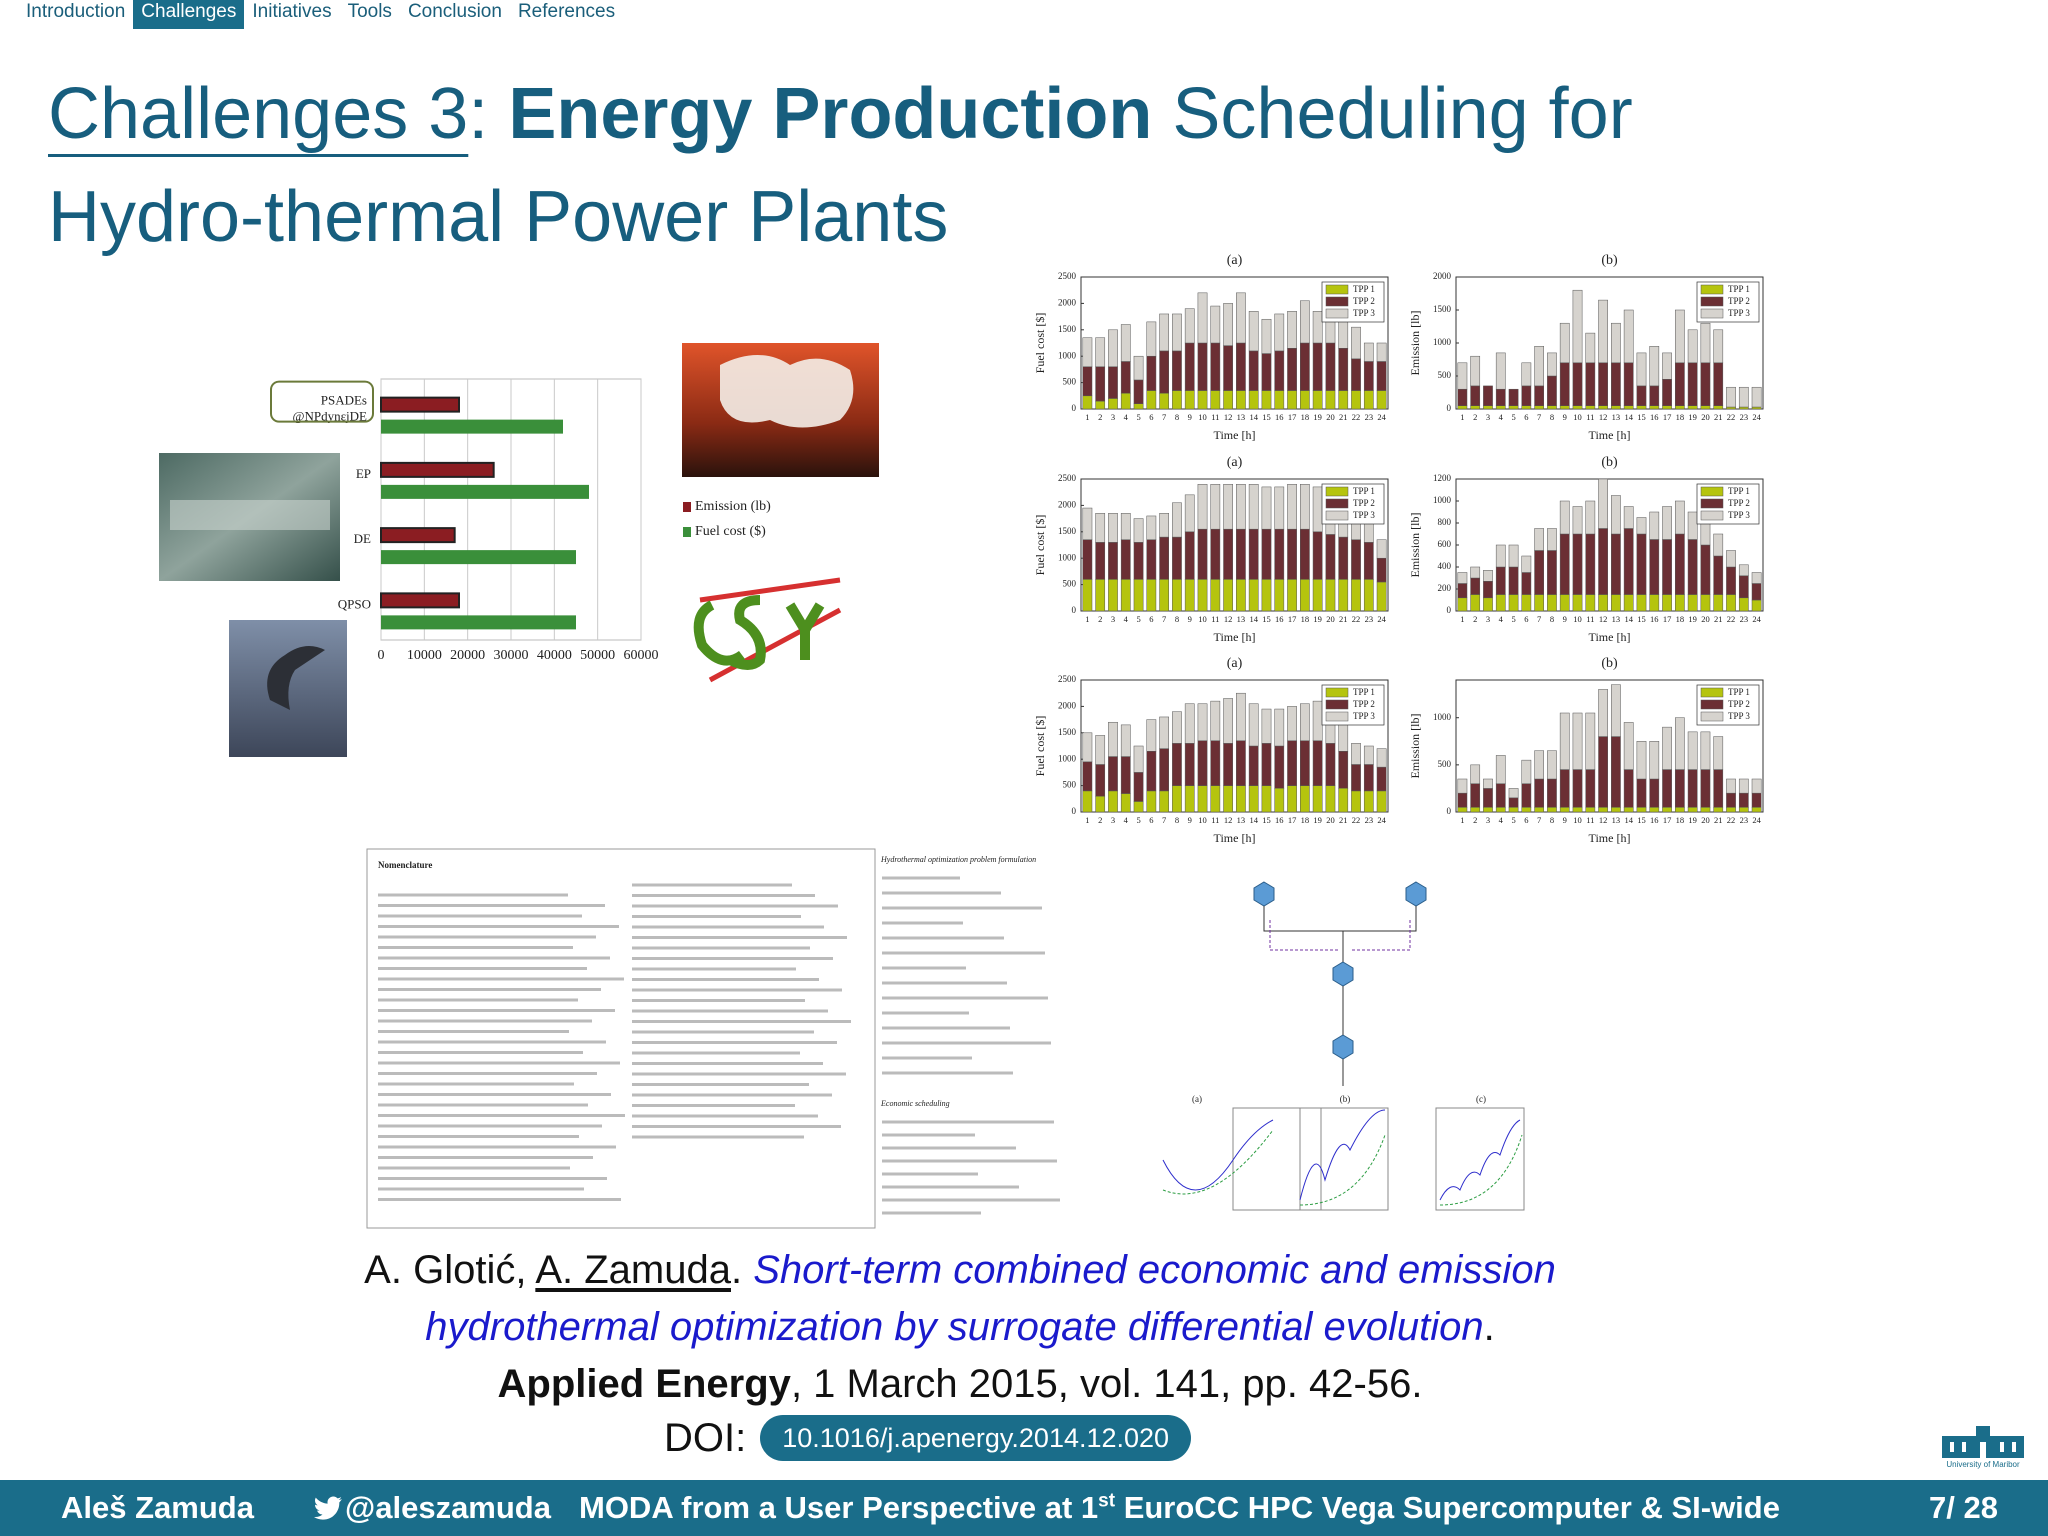 Image resolution: width=2048 pixels, height=1536 pixels. What do you see at coordinates (292, 11) in the screenshot?
I see `nav-item: Initiatives` at bounding box center [292, 11].